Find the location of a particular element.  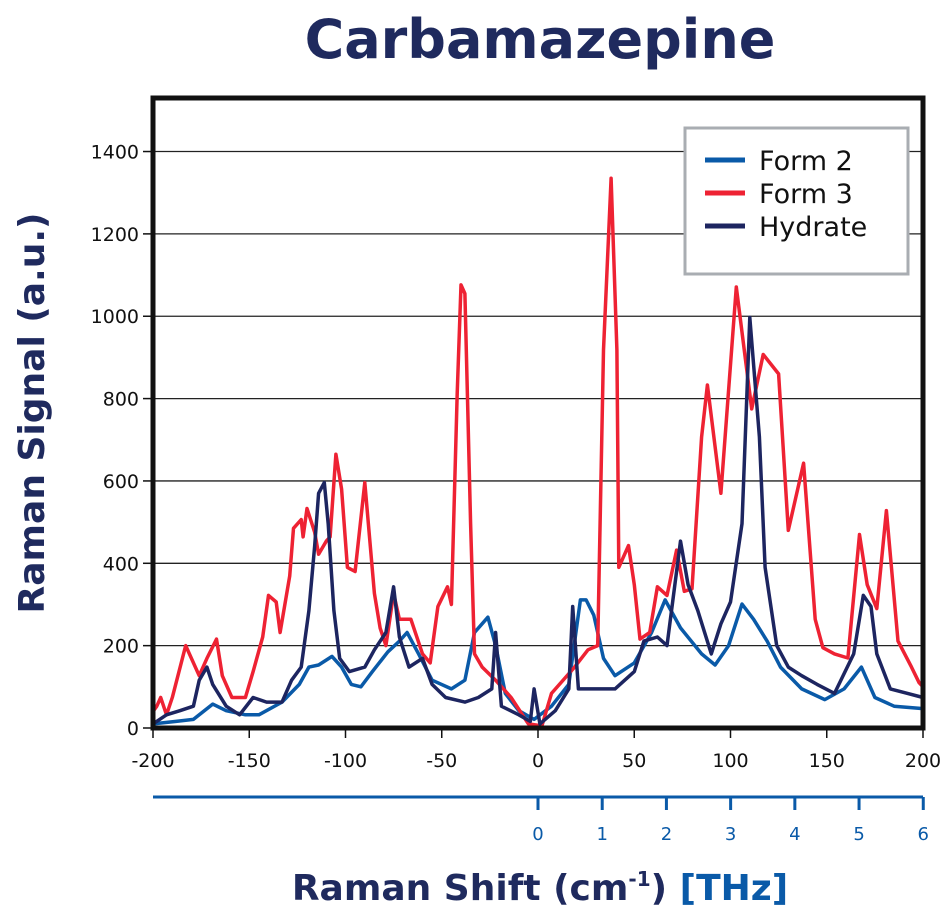

x-axis-label: Raman Shift (cm-1) [THz] is located at coordinates (540, 888).